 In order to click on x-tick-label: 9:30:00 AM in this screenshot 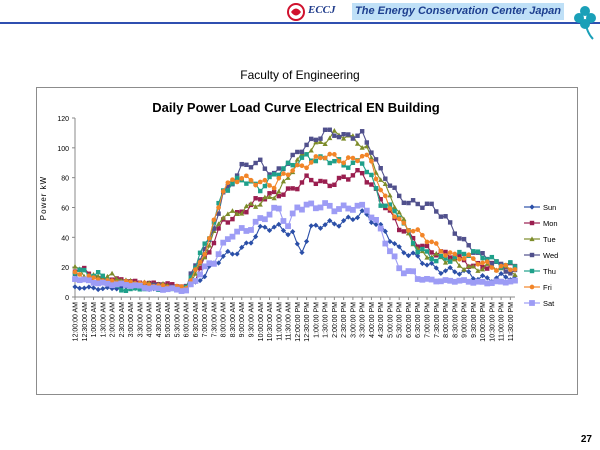, I will do `click(252, 320)`.